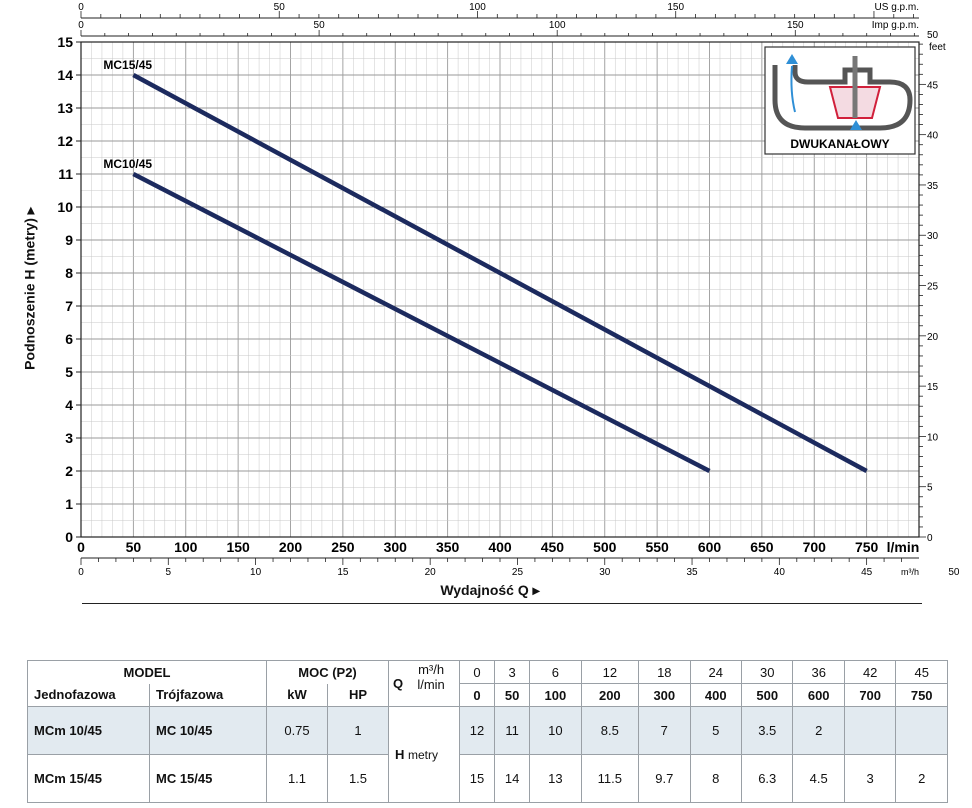 Image resolution: width=972 pixels, height=808 pixels. What do you see at coordinates (208, 730) in the screenshot?
I see `model-three: MC 10/45` at bounding box center [208, 730].